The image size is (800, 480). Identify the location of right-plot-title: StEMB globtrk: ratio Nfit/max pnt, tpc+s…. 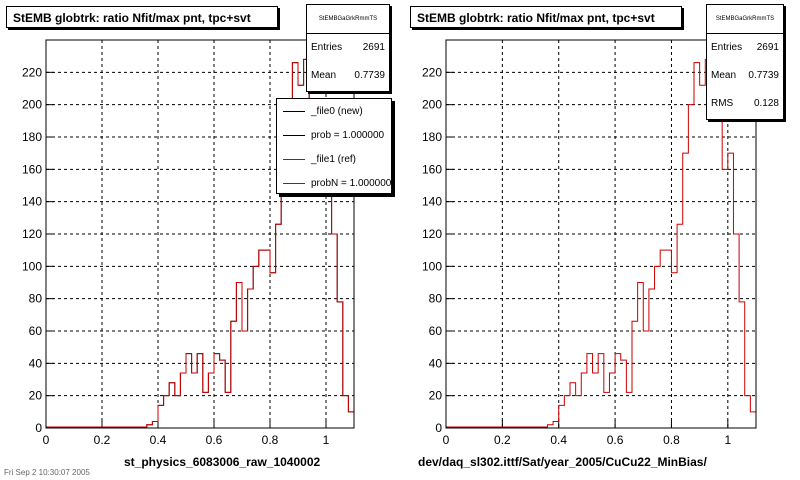
(546, 17).